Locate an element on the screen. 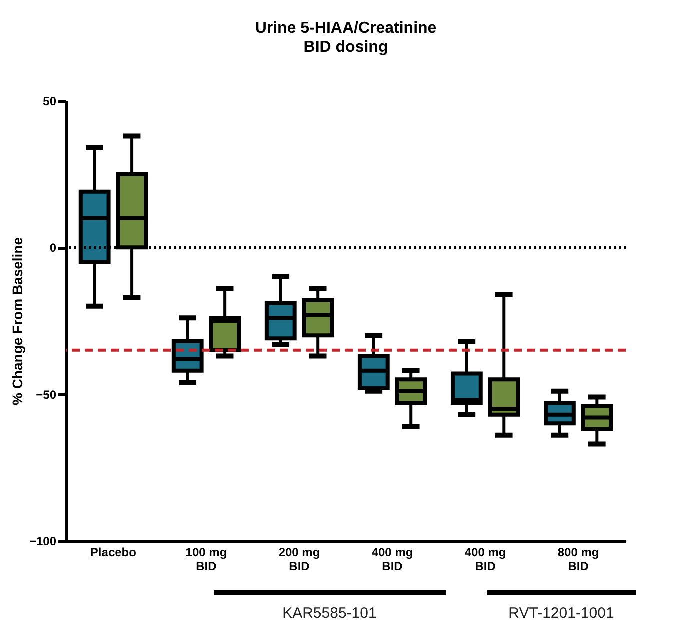 The width and height of the screenshot is (687, 644). x-tick-label: Placebo is located at coordinates (113, 553).